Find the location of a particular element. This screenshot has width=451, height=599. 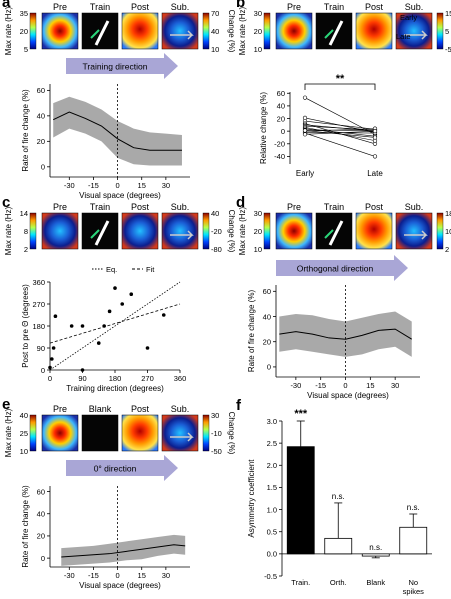

category-label: No is located at coordinates (413, 582).